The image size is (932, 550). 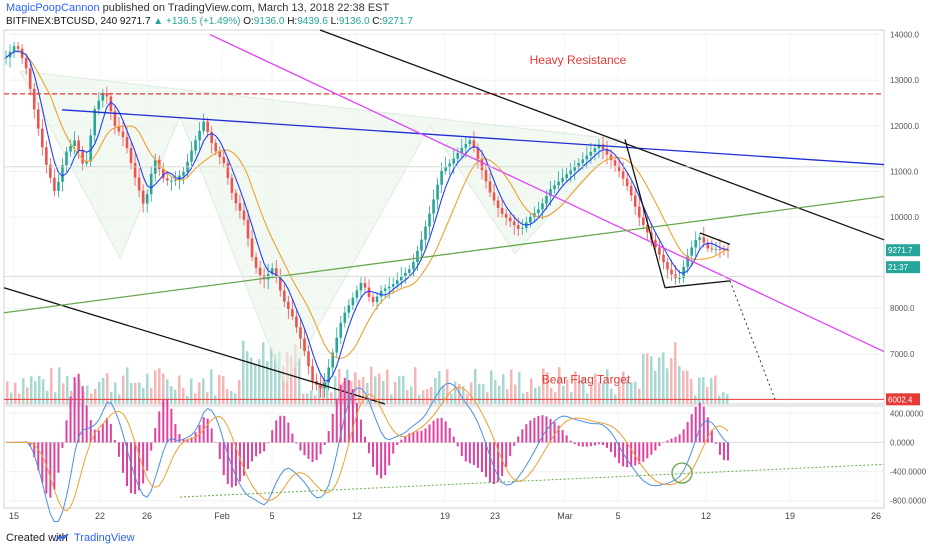 What do you see at coordinates (292, 21) in the screenshot?
I see `high-label: H:` at bounding box center [292, 21].